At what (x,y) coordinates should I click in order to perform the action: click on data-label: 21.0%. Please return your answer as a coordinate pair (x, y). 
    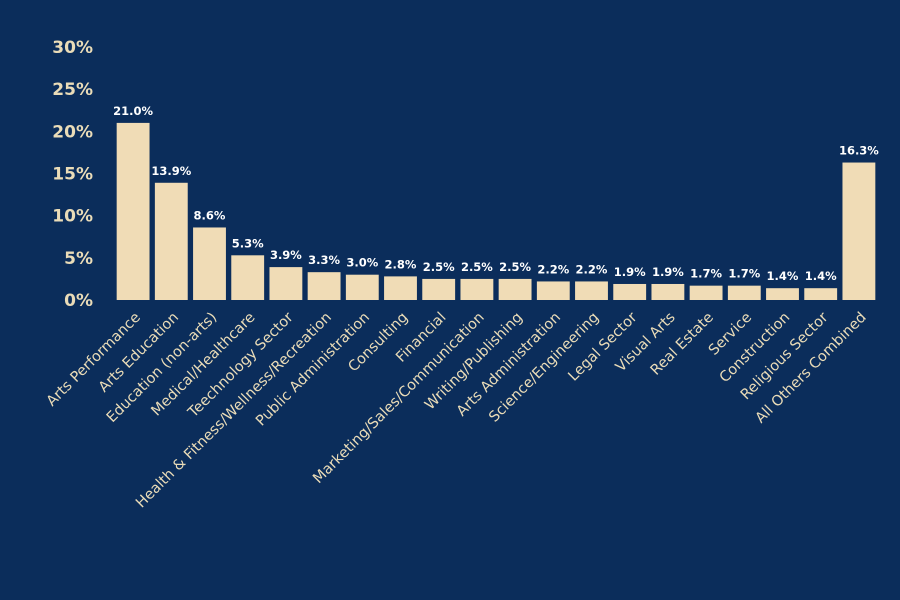
    Looking at the image, I should click on (133, 111).